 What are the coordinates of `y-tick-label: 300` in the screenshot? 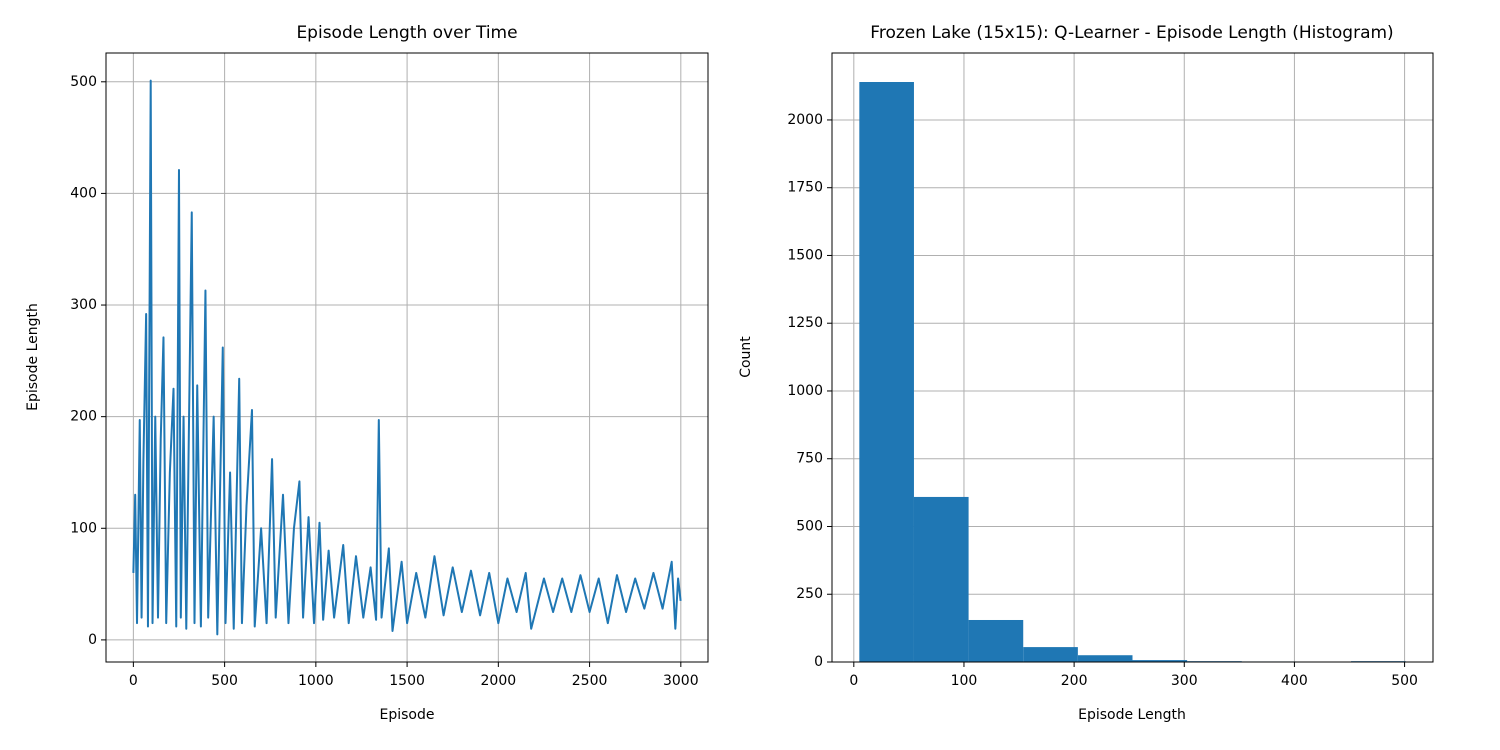 It's located at (83, 305).